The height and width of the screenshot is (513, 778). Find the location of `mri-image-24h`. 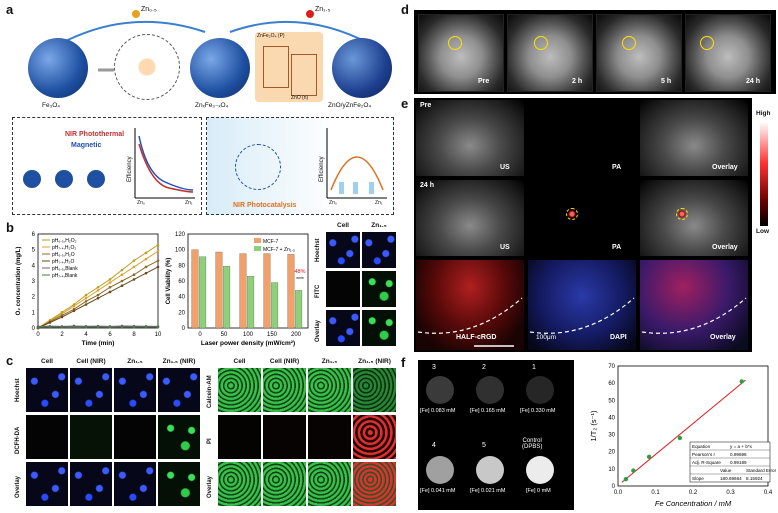

mri-image-24h is located at coordinates (728, 53).